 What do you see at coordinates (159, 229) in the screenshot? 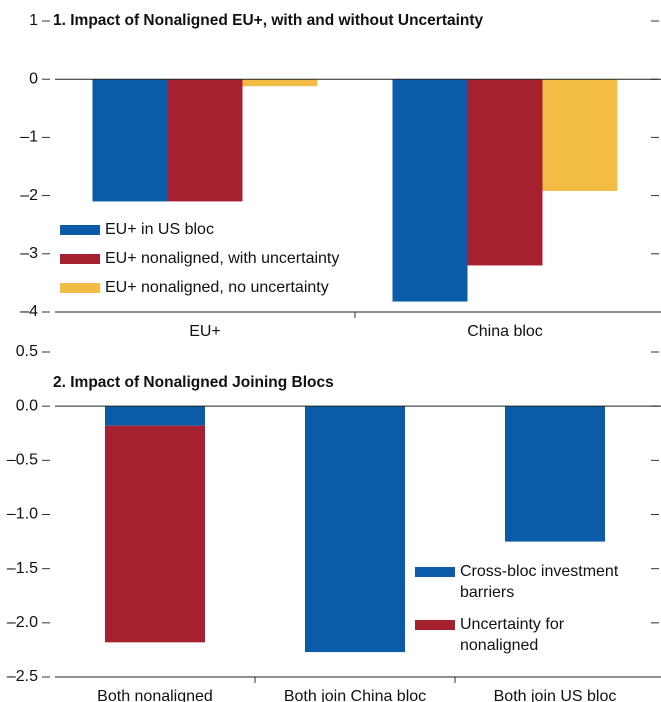
I see `legend-label: EU+ in US bloc` at bounding box center [159, 229].